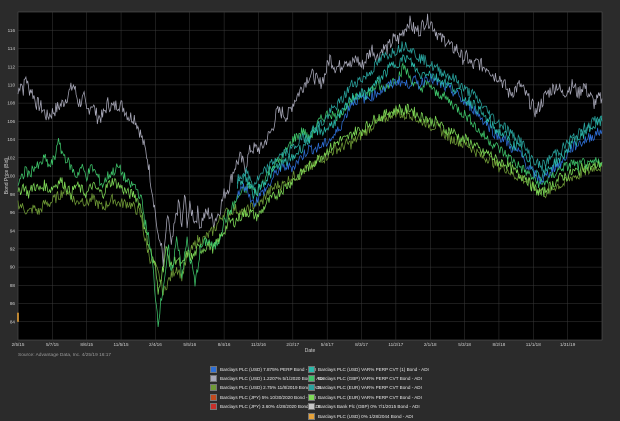 Image resolution: width=620 pixels, height=421 pixels. Describe the element at coordinates (13, 285) in the screenshot. I see `y-tick-label: 88` at that location.